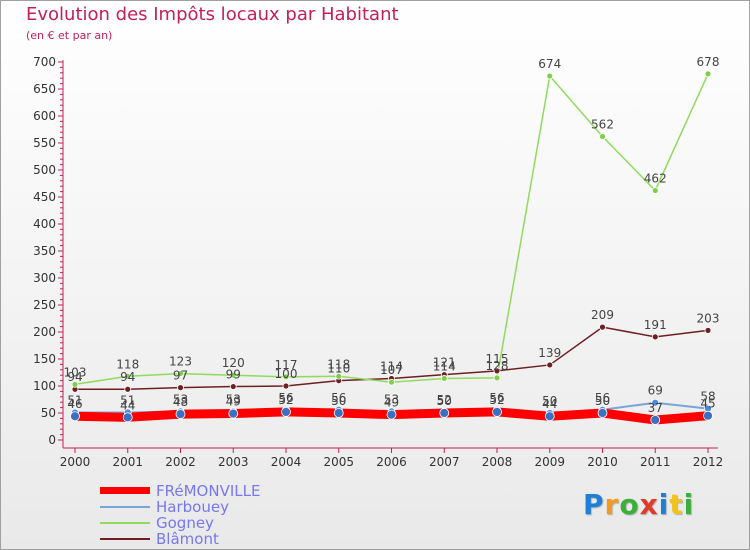  I want to click on legend-swatch-fremonville, so click(125, 490).